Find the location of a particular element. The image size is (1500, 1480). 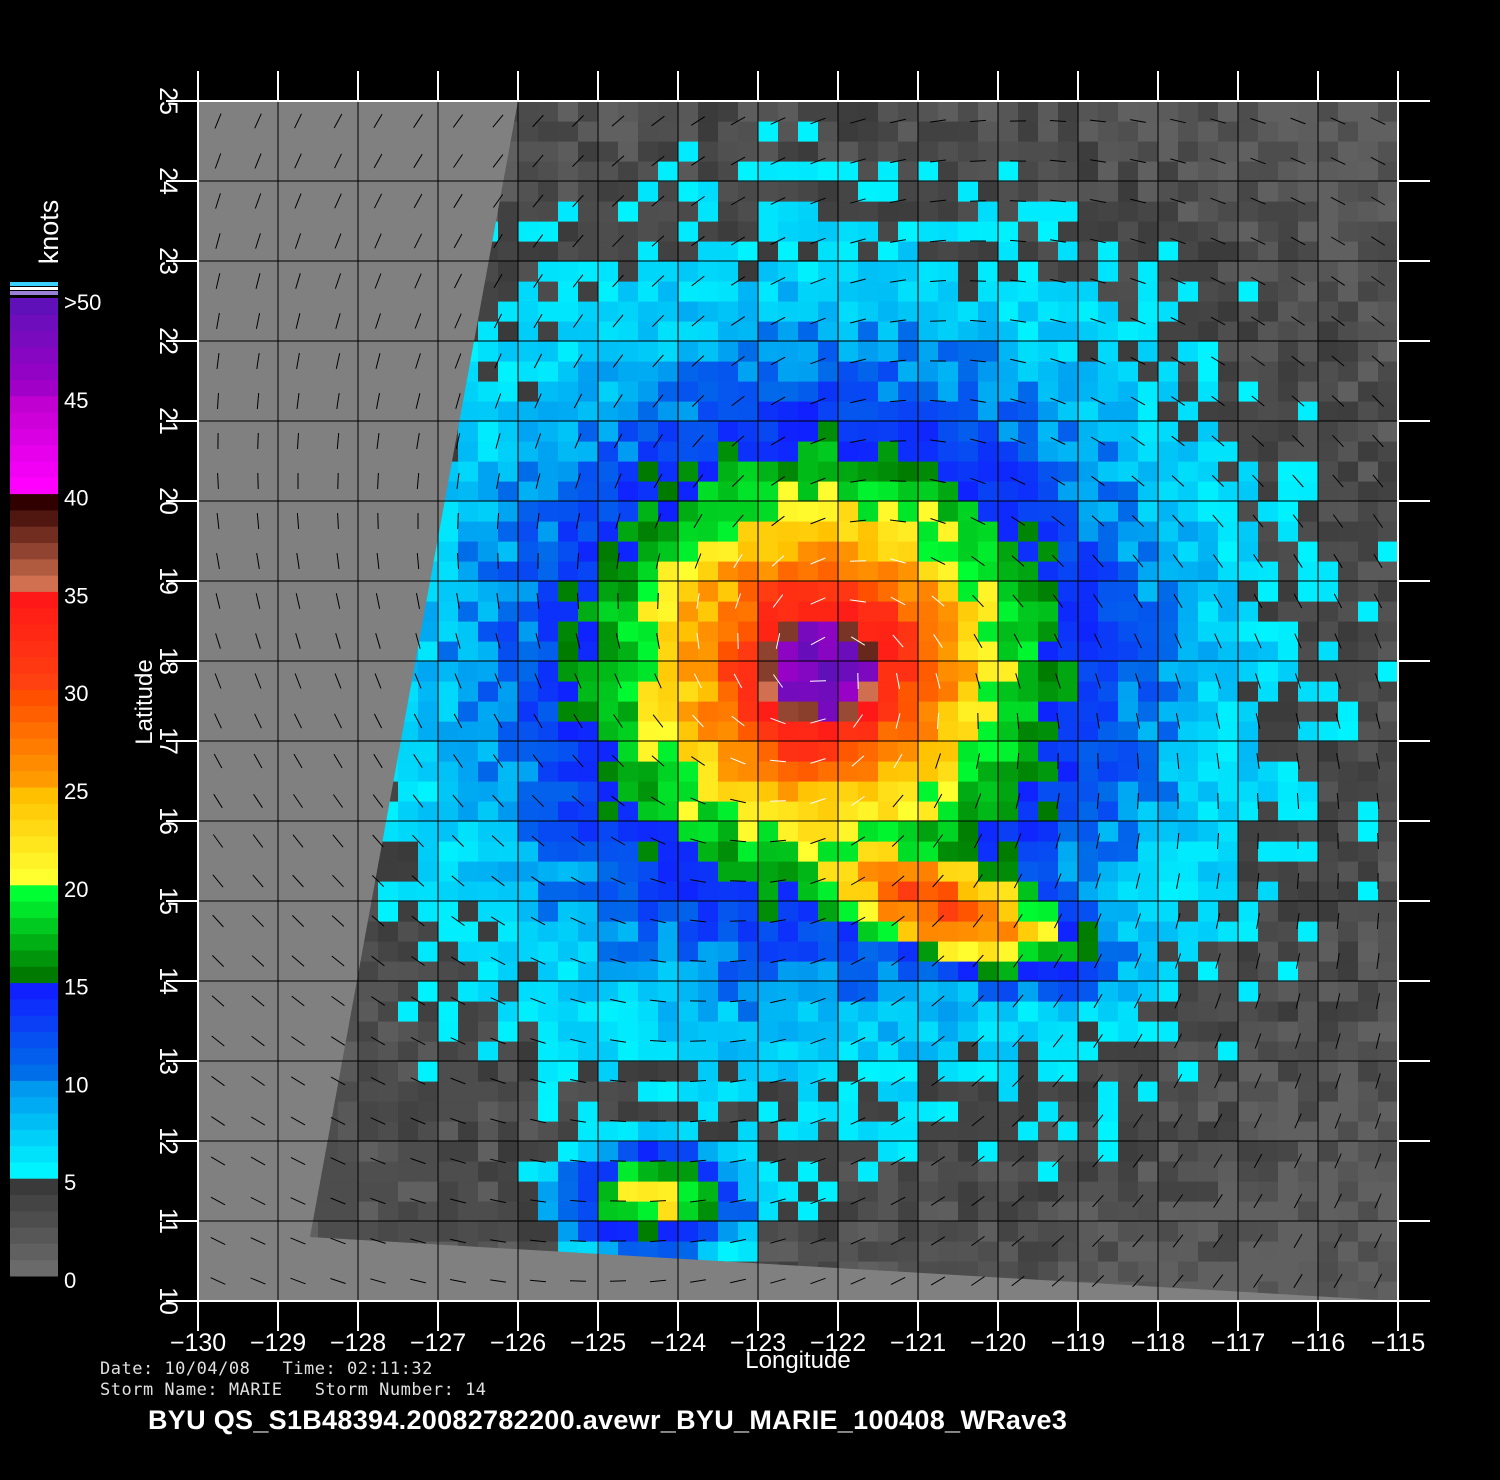

y-axis-label: Latitude is located at coordinates (144, 701).